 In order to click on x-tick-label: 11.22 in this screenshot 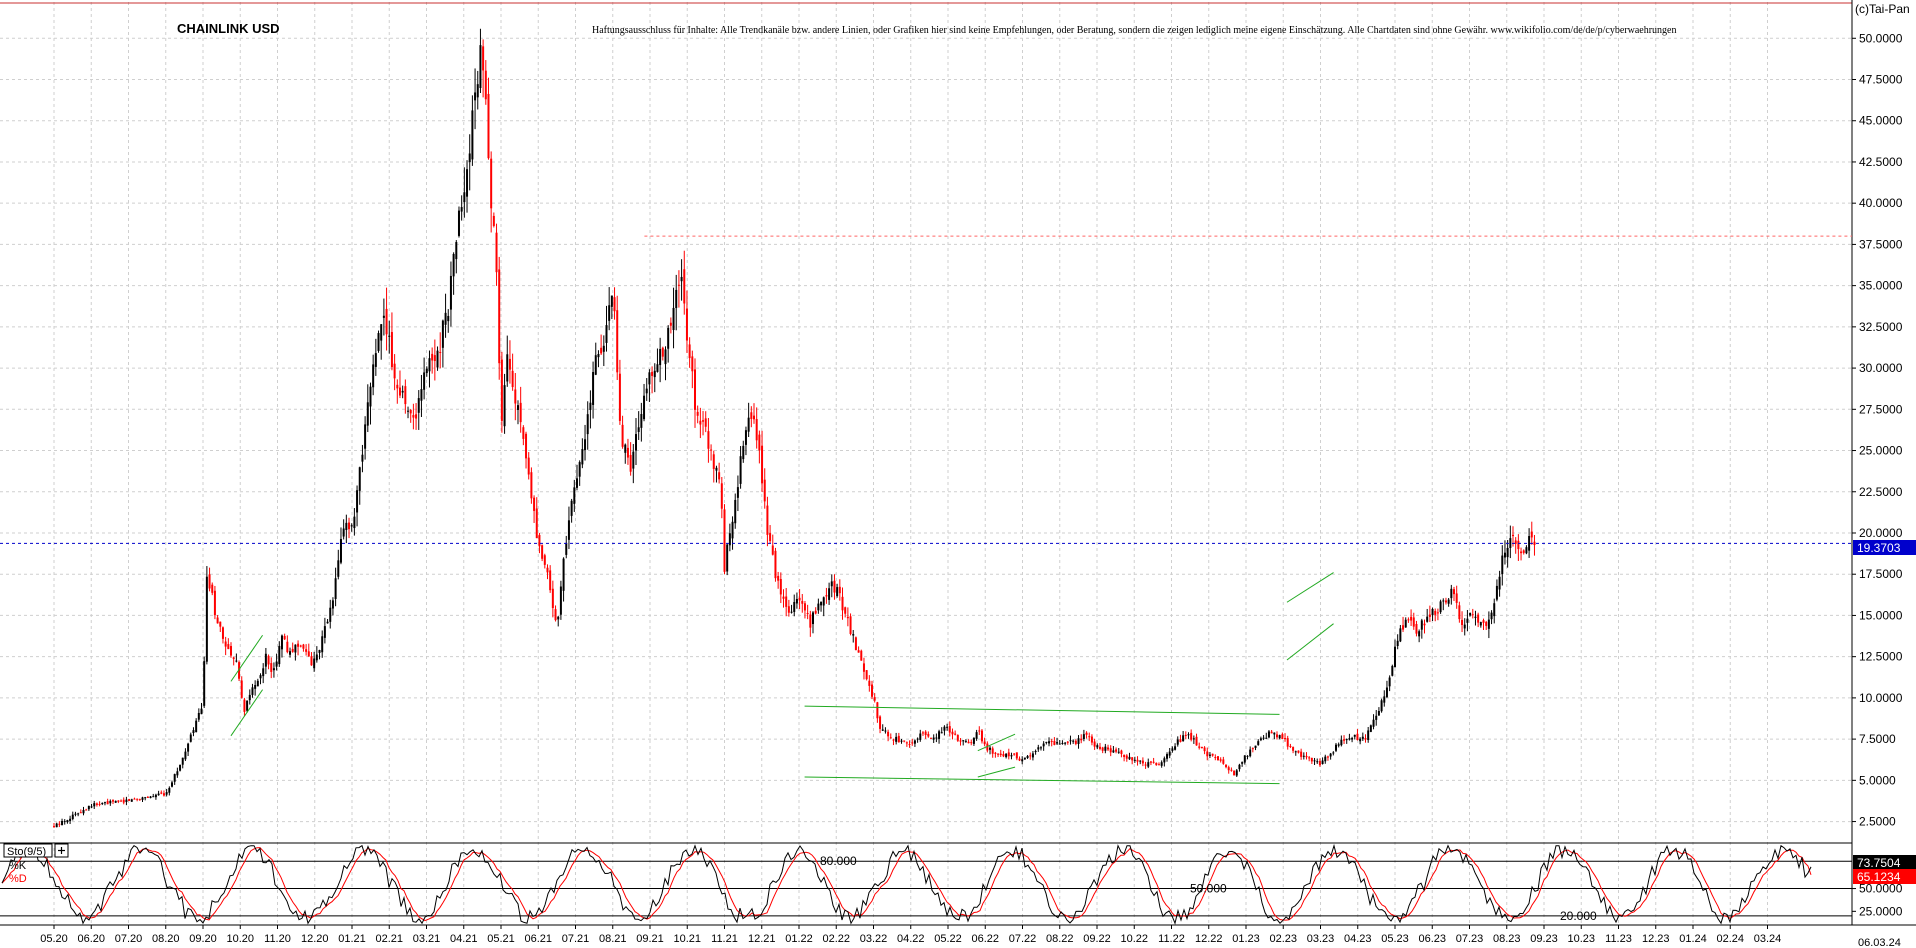, I will do `click(1171, 939)`.